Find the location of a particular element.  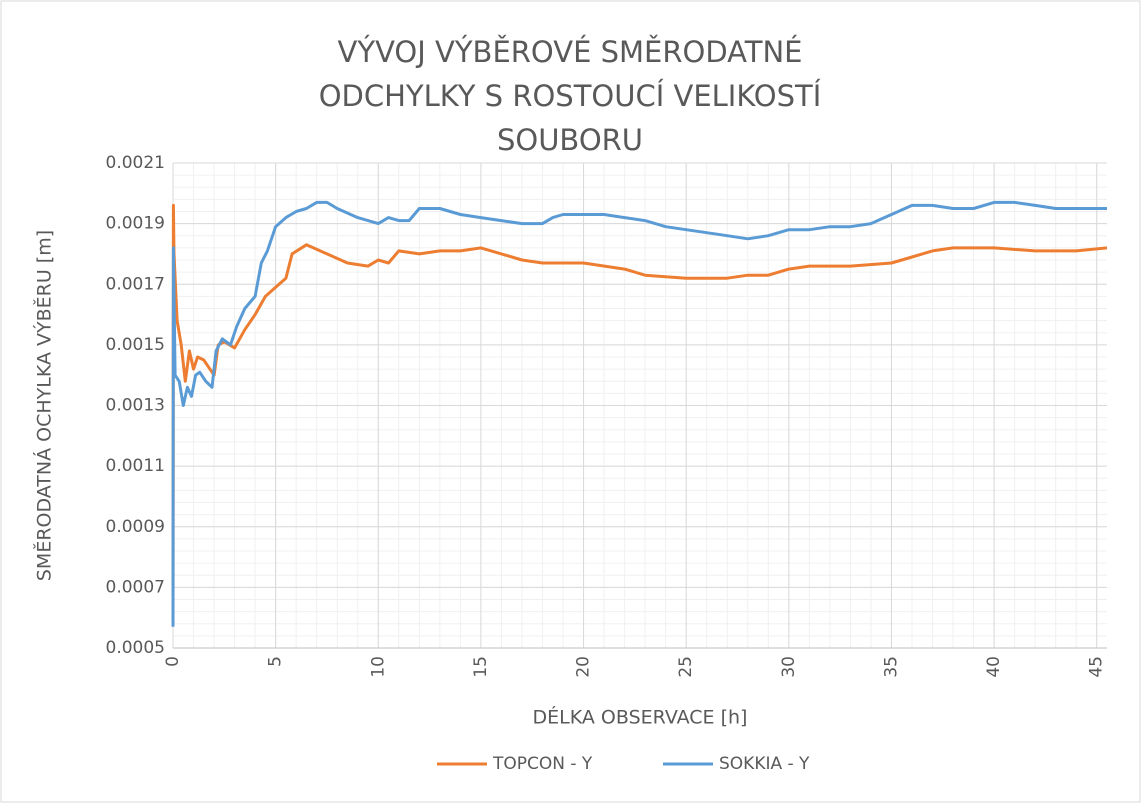

x-tick-label: 5 is located at coordinates (276, 661).